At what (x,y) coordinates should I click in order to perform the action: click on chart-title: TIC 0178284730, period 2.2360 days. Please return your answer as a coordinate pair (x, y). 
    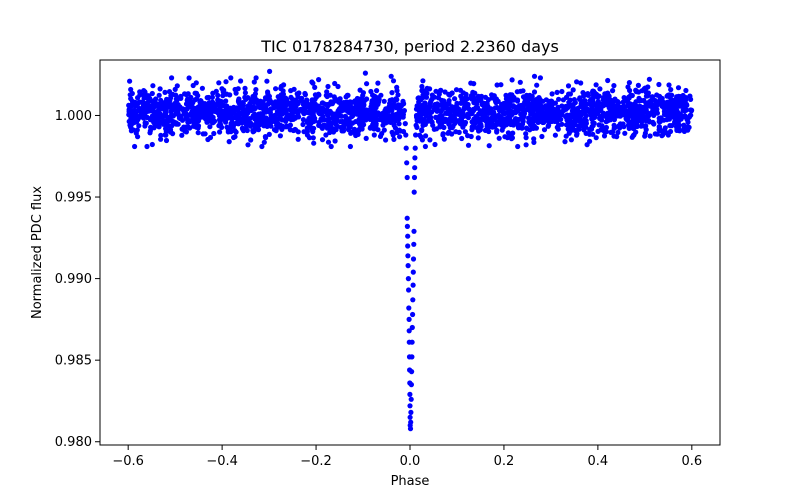
    Looking at the image, I should click on (409, 46).